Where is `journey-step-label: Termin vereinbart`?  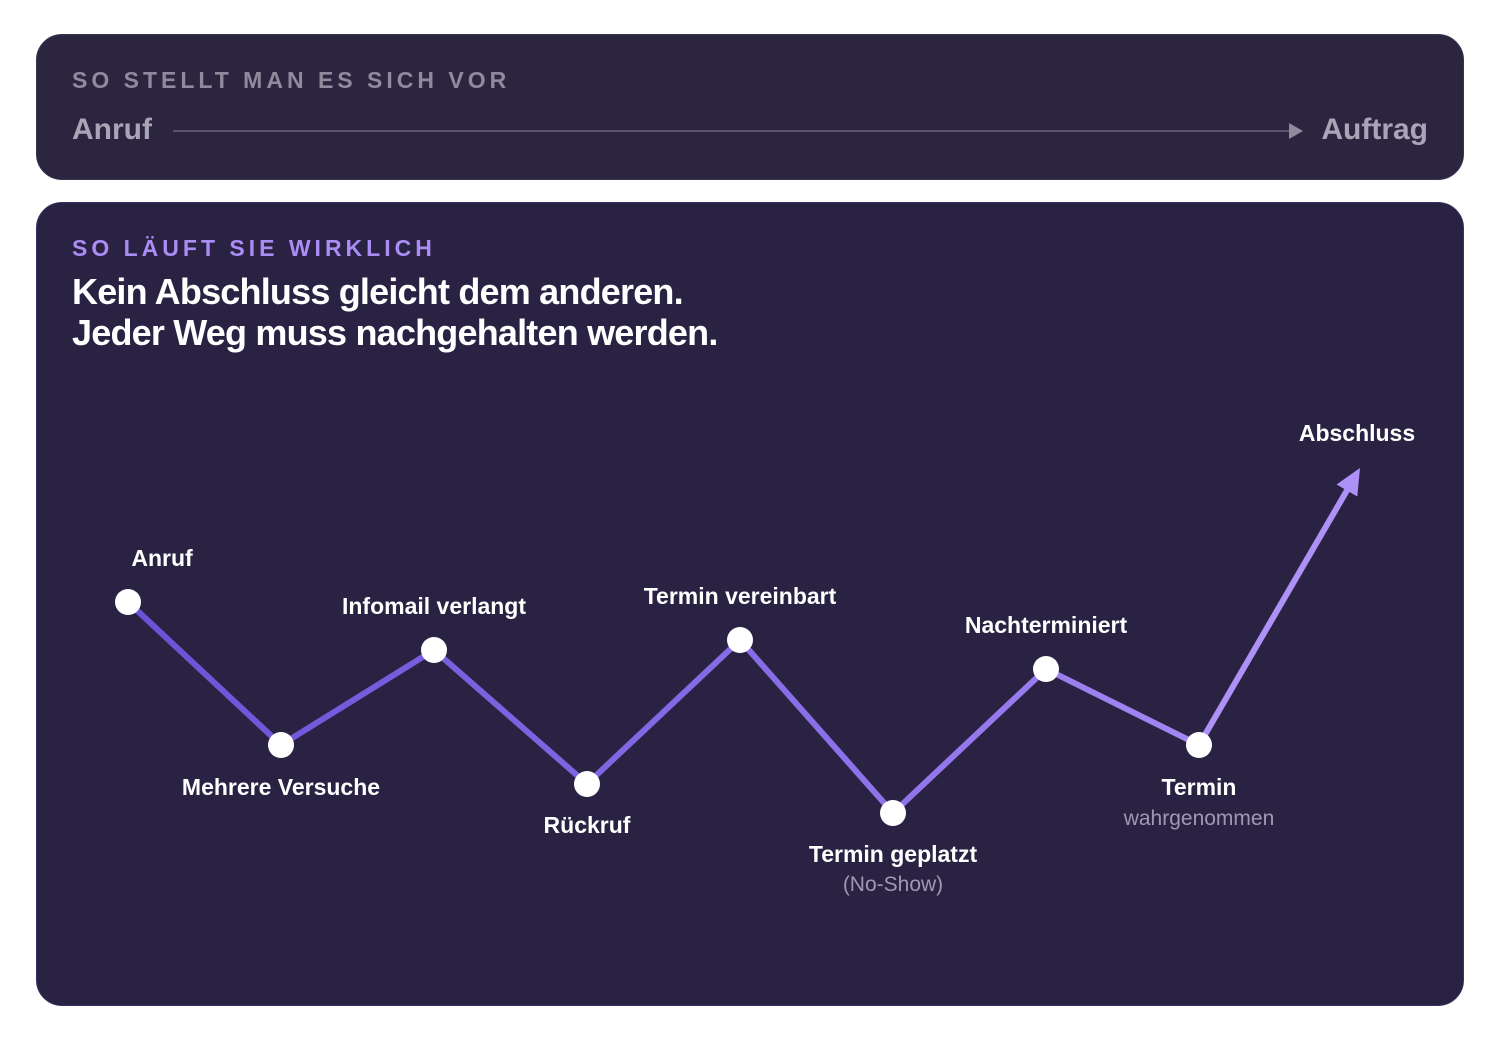 journey-step-label: Termin vereinbart is located at coordinates (740, 596).